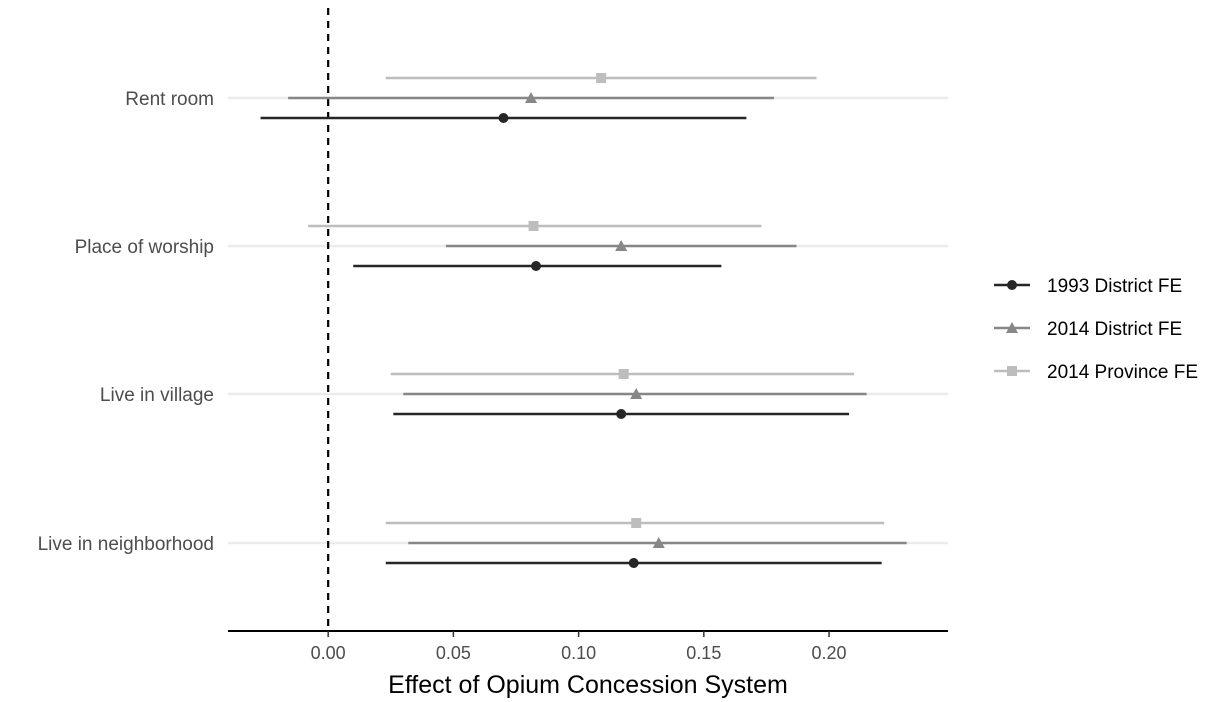 The width and height of the screenshot is (1228, 702). What do you see at coordinates (1114, 329) in the screenshot?
I see `legend-label: 2014 District FE` at bounding box center [1114, 329].